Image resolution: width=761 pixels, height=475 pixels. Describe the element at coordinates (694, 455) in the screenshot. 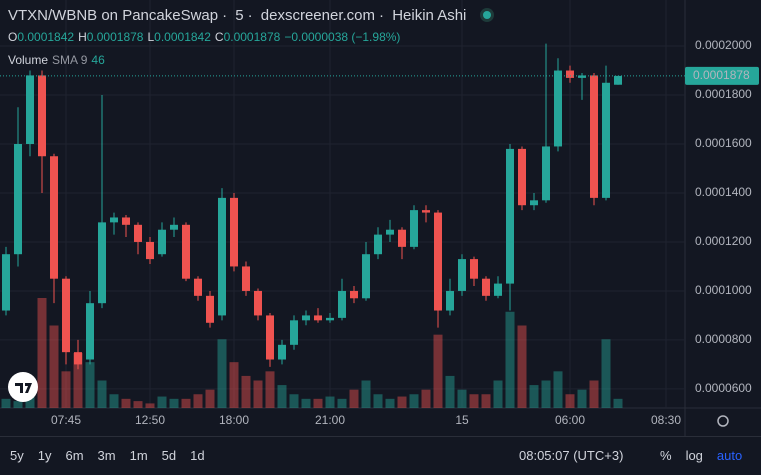

I see `scale-option: log` at that location.